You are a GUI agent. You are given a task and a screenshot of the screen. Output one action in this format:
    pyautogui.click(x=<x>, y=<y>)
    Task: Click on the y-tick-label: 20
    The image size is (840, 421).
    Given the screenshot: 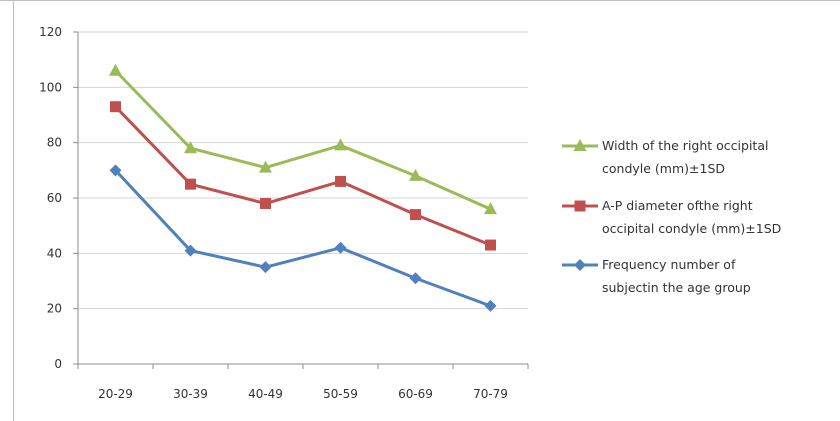 What is the action you would take?
    pyautogui.click(x=54, y=309)
    